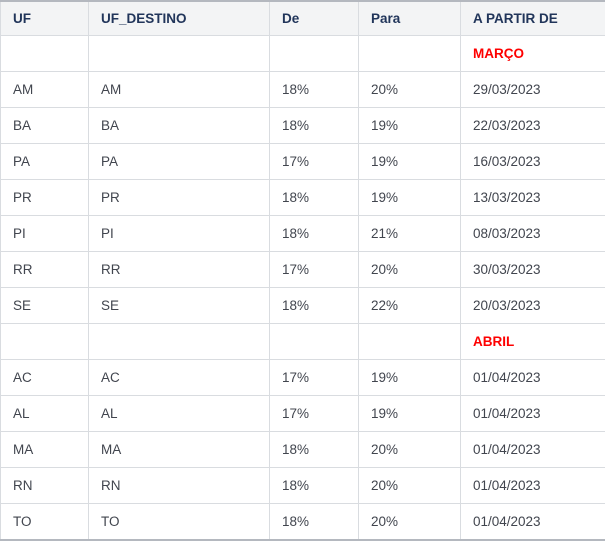  I want to click on cell-a-partir-de: 22/03/2023, so click(532, 125).